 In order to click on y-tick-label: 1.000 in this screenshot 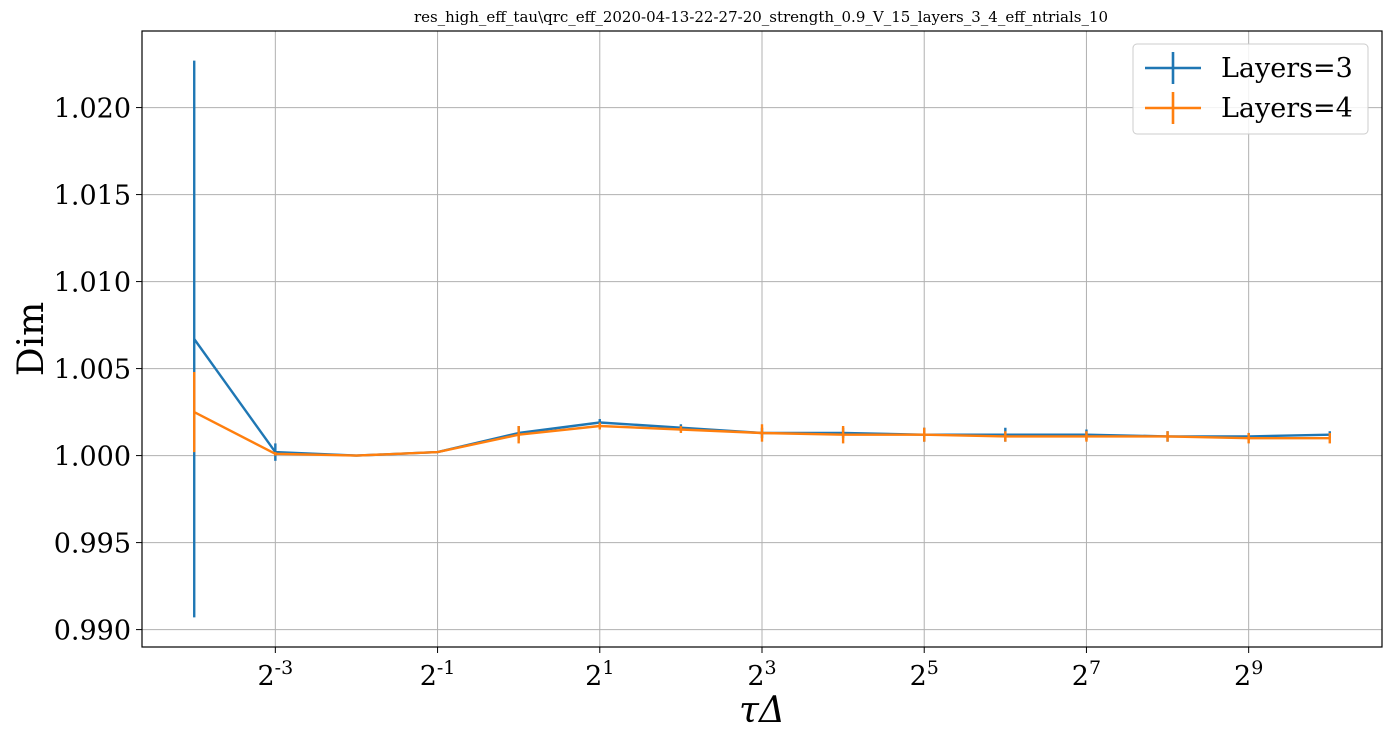, I will do `click(92, 457)`.